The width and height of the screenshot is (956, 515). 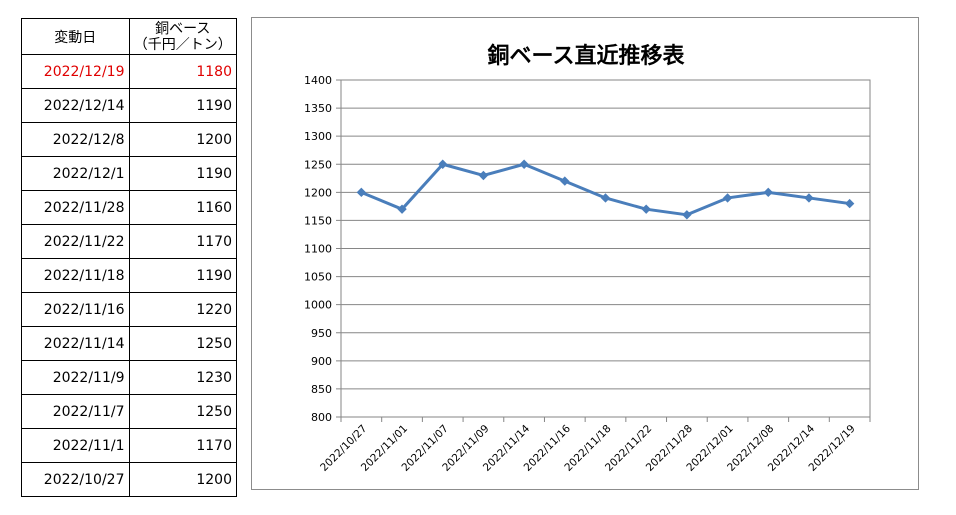 I want to click on row-date: 2022/11/7, so click(x=75, y=411).